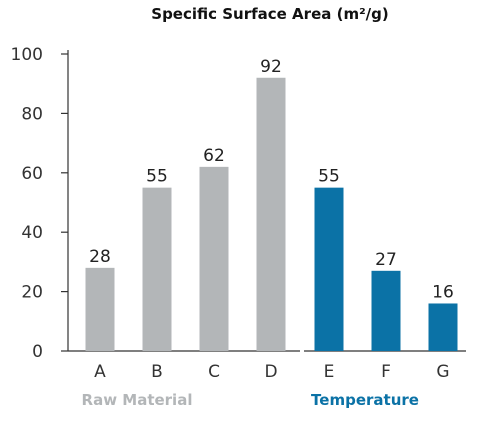  Describe the element at coordinates (271, 67) in the screenshot. I see `data-label-D: 92` at that location.